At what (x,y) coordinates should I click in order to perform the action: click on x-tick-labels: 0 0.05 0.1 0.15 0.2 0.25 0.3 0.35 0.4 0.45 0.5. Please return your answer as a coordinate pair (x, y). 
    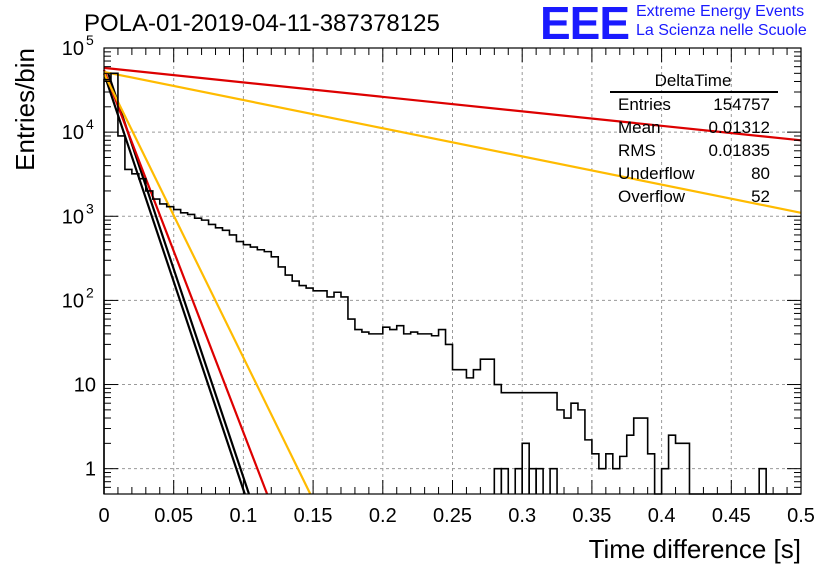
    Looking at the image, I should click on (456, 516).